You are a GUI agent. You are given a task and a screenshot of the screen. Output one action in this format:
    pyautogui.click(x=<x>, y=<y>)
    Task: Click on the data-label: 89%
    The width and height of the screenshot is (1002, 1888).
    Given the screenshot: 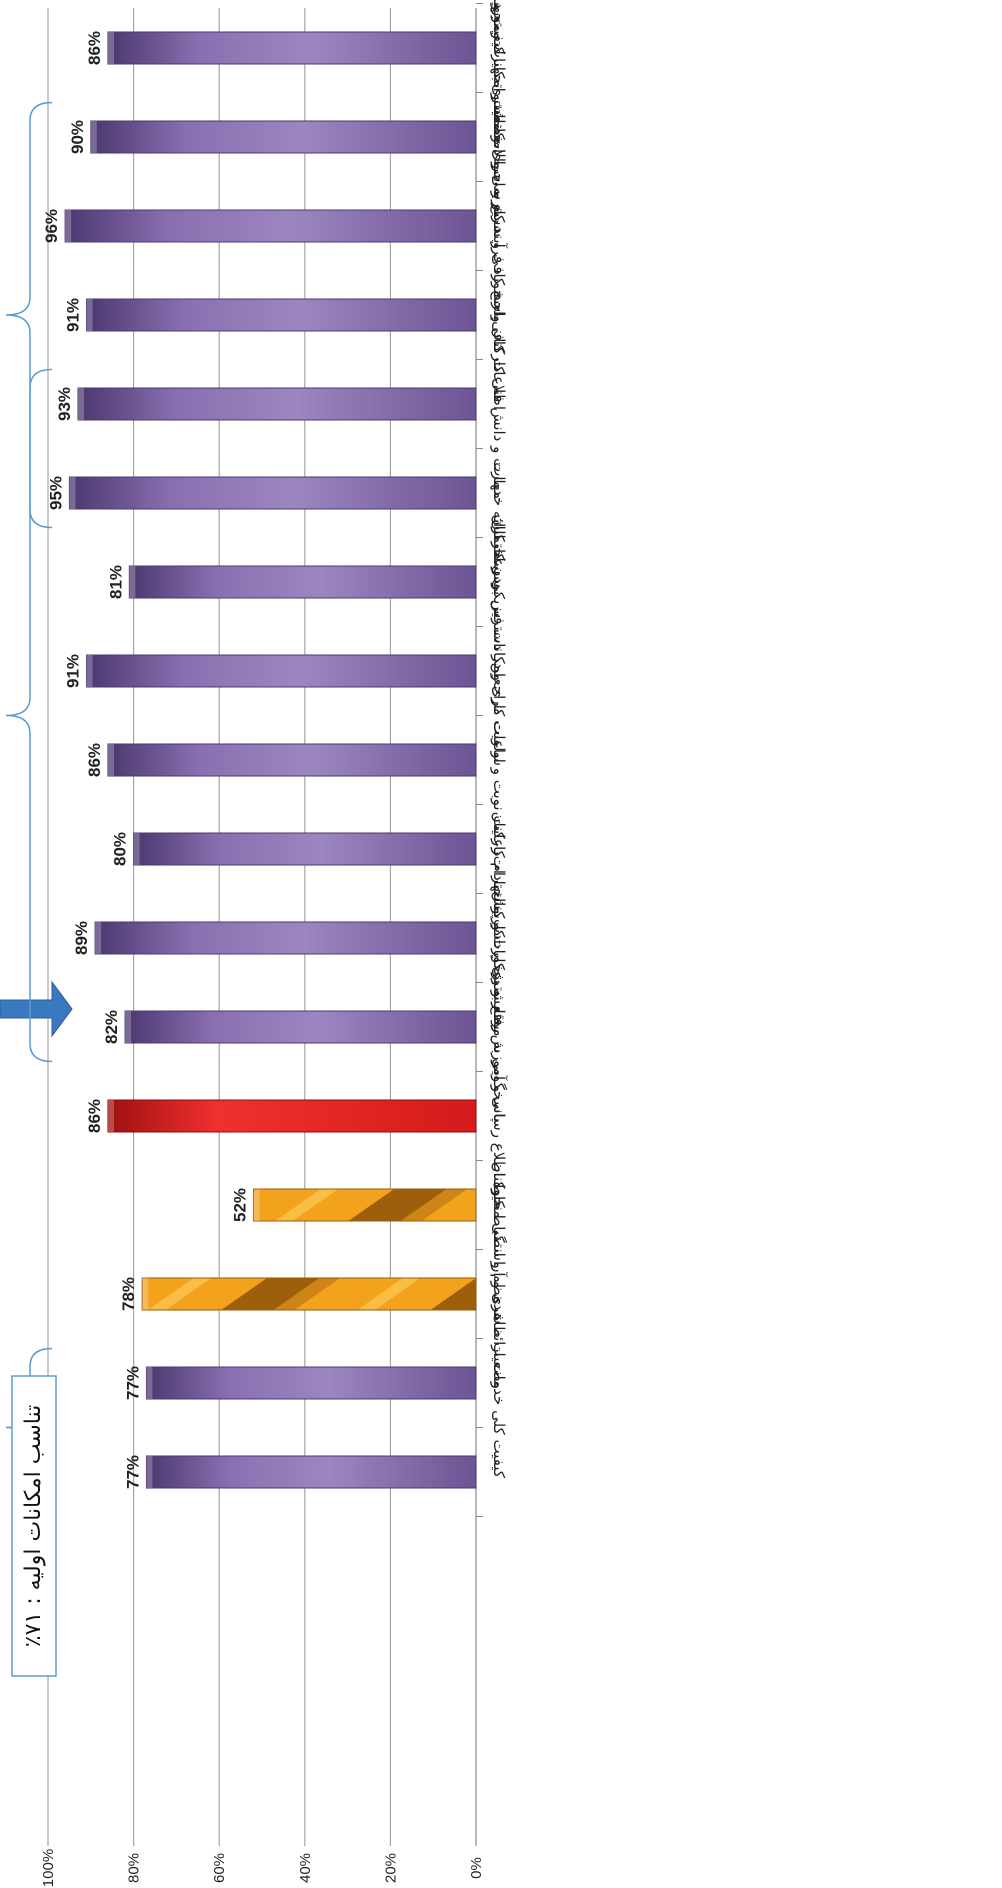 What is the action you would take?
    pyautogui.click(x=81, y=938)
    